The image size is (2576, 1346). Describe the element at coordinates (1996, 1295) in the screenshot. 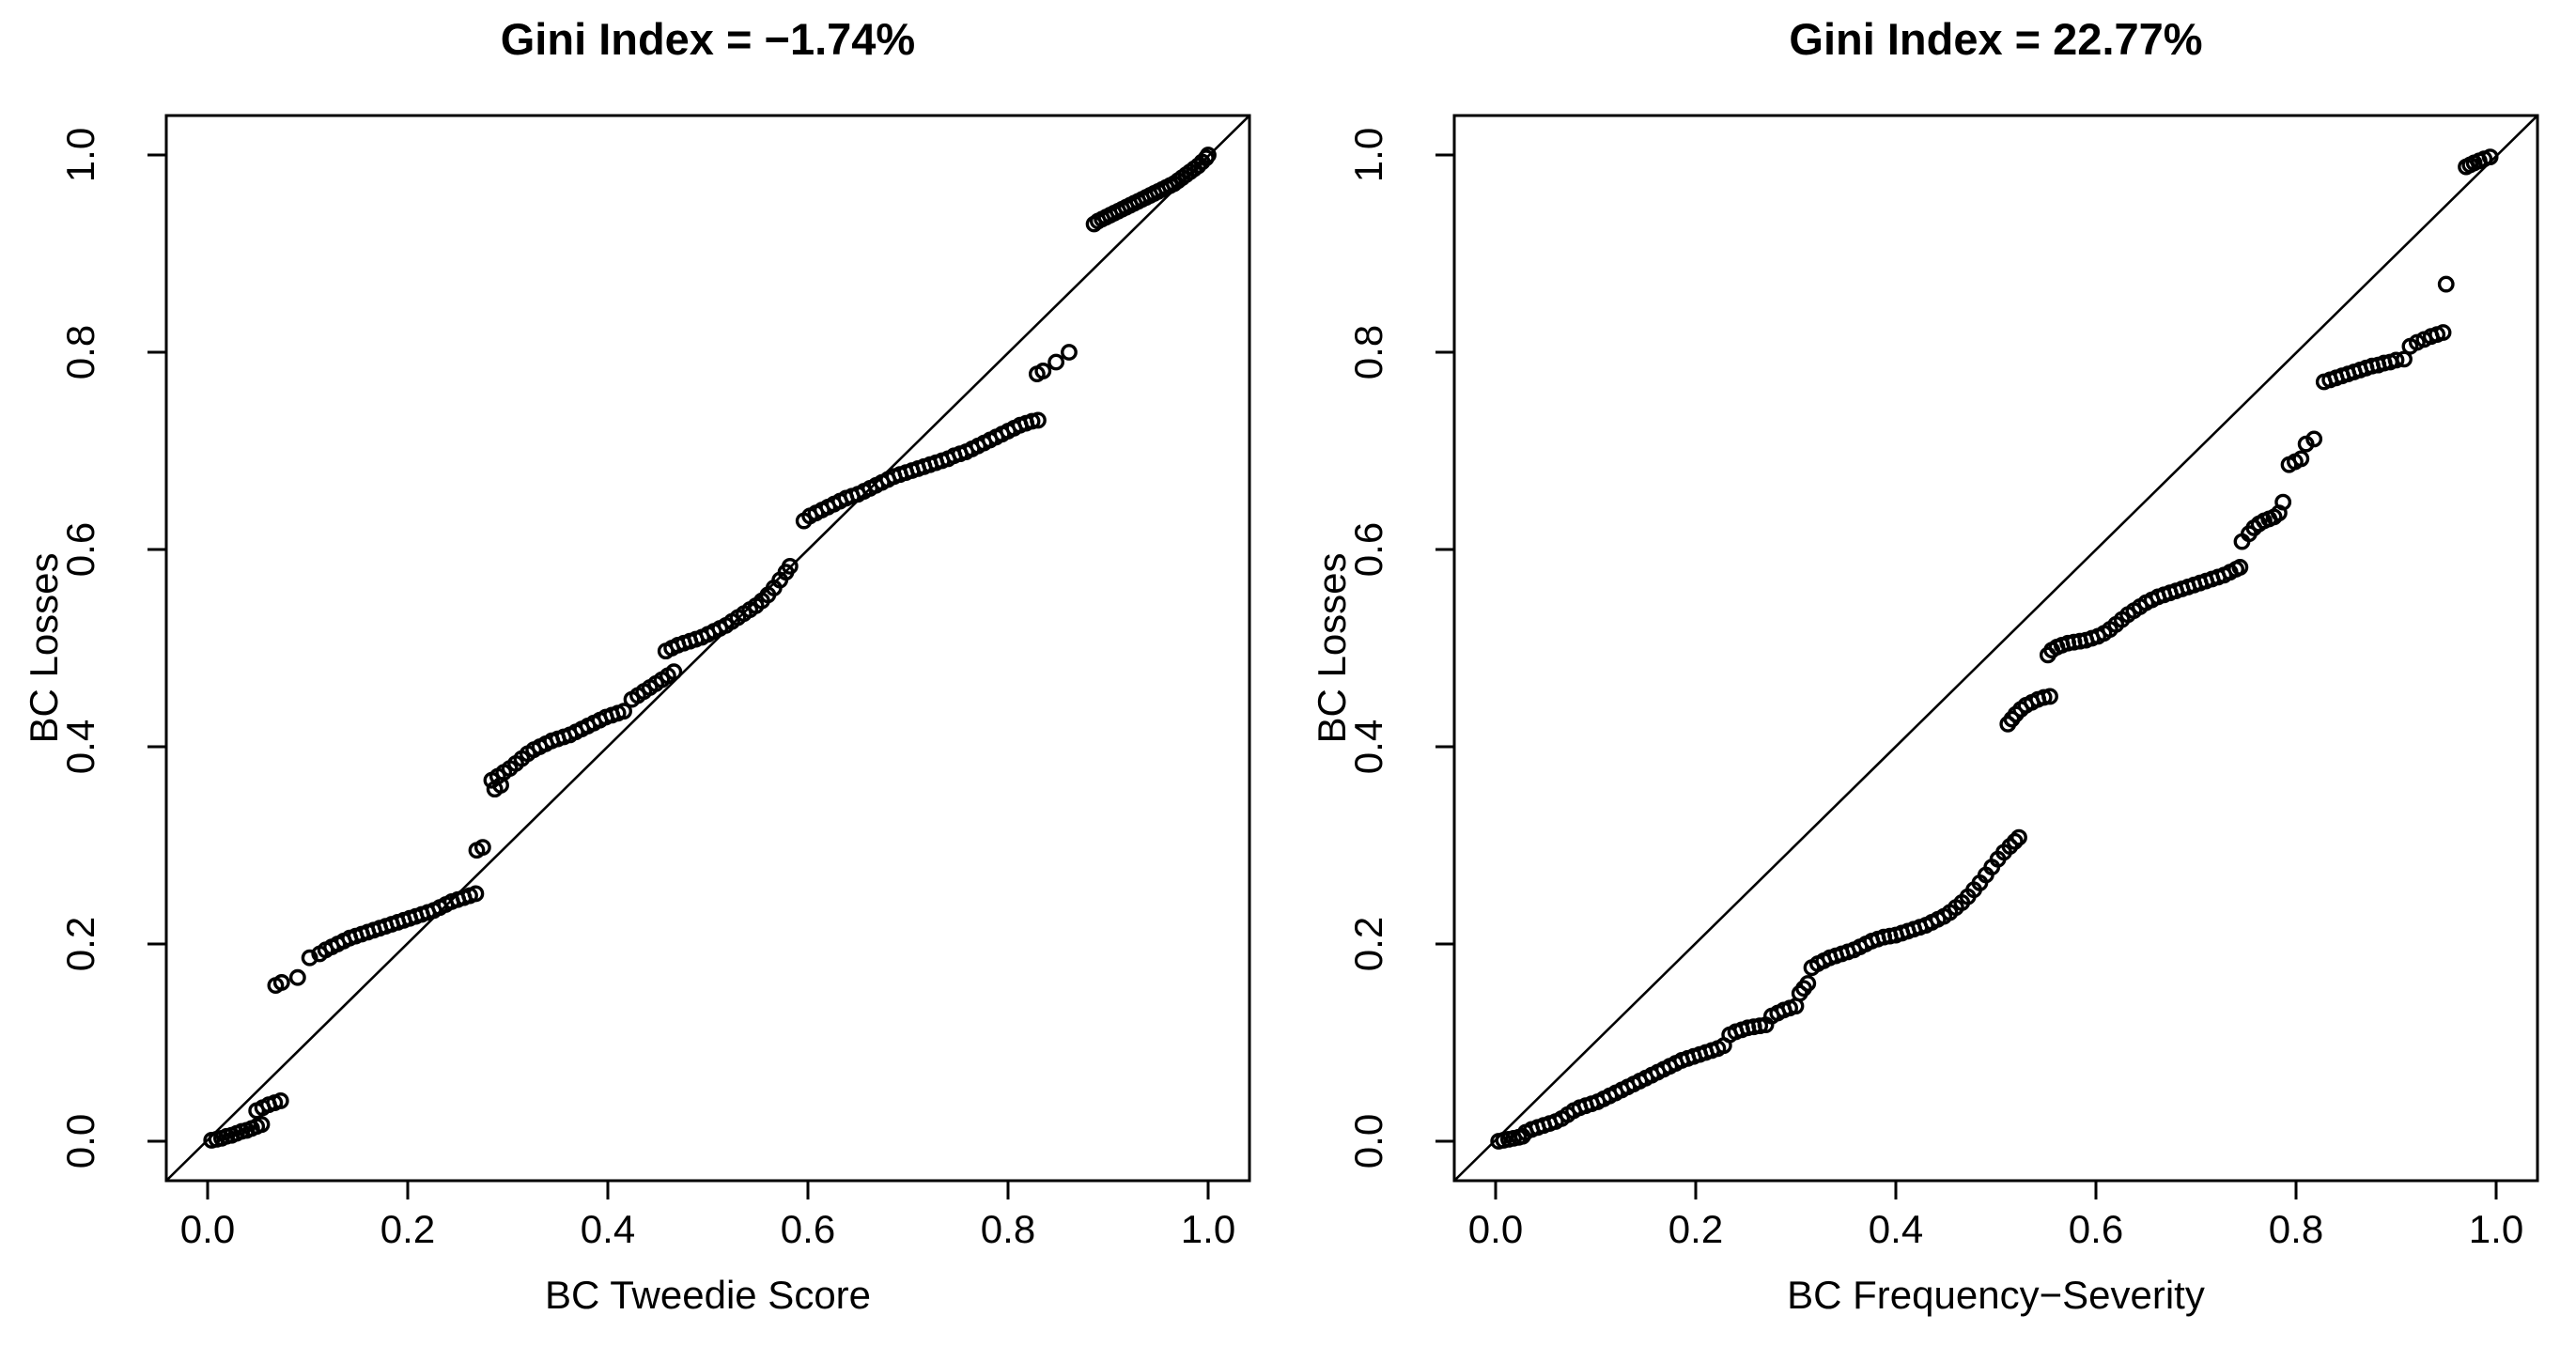

I see `right-x-axis-label: BC Frequency−Severity` at that location.